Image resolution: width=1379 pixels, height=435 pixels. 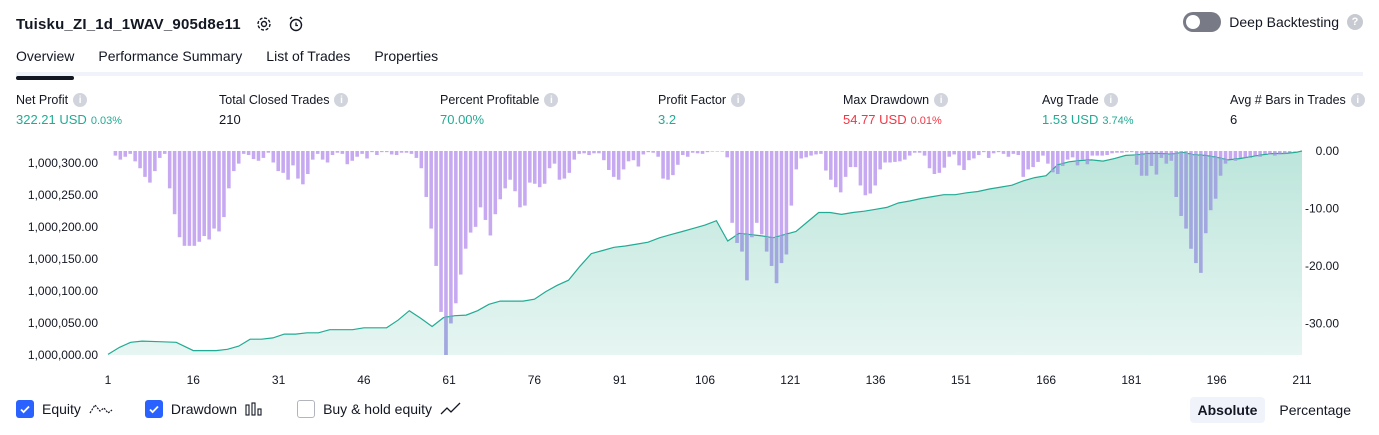 What do you see at coordinates (25, 409) in the screenshot?
I see `equity-checkbox` at bounding box center [25, 409].